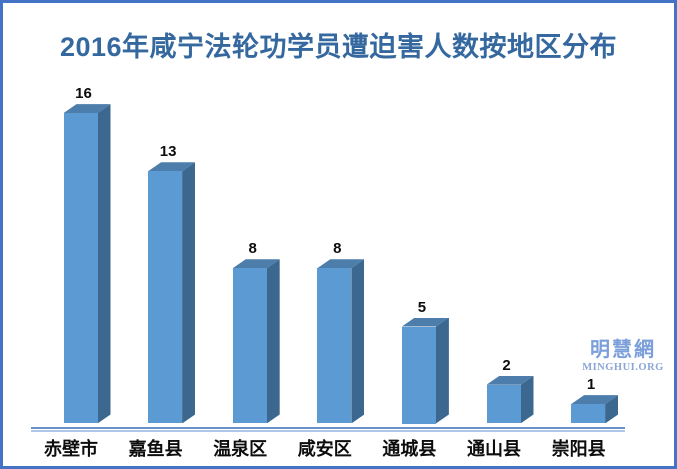 Image resolution: width=677 pixels, height=469 pixels. What do you see at coordinates (328, 431) in the screenshot?
I see `x-axis-line-shadow` at bounding box center [328, 431].